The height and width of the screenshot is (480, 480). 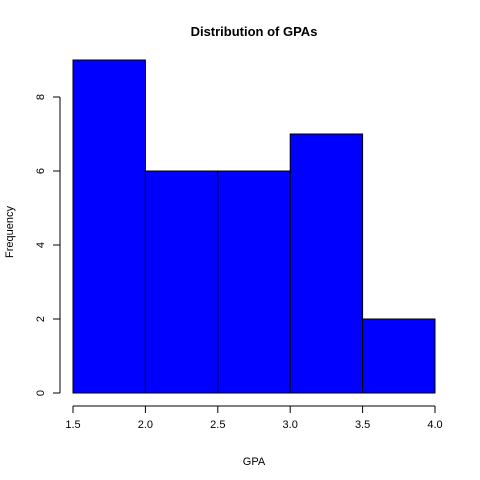 What do you see at coordinates (41, 319) in the screenshot?
I see `y-tick-label: 2` at bounding box center [41, 319].